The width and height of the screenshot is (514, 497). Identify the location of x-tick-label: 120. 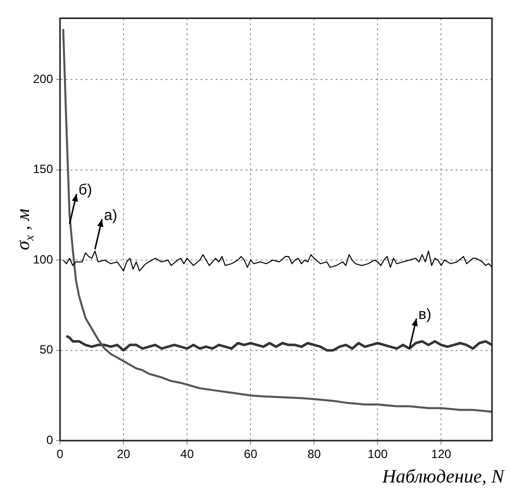
(441, 454).